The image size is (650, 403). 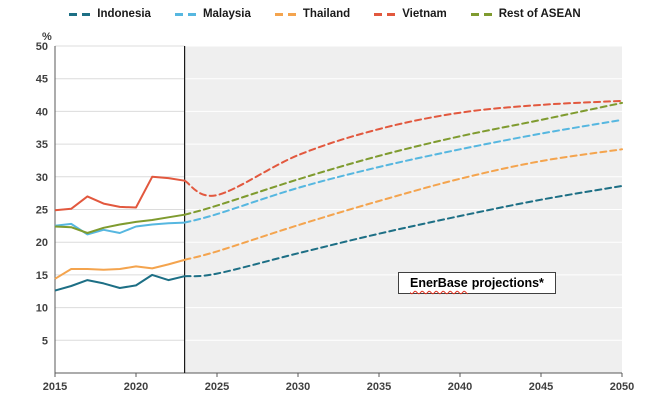 I want to click on legend-label-indonesia: Indonesia, so click(x=124, y=14).